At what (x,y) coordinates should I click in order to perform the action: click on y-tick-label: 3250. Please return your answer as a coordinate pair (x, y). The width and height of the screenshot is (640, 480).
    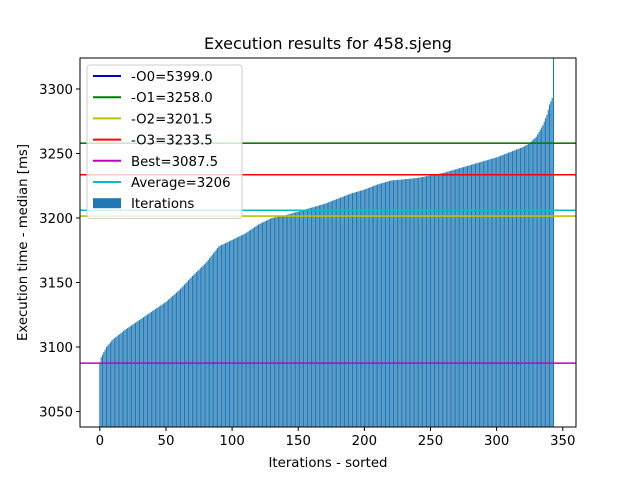
    Looking at the image, I should click on (56, 154).